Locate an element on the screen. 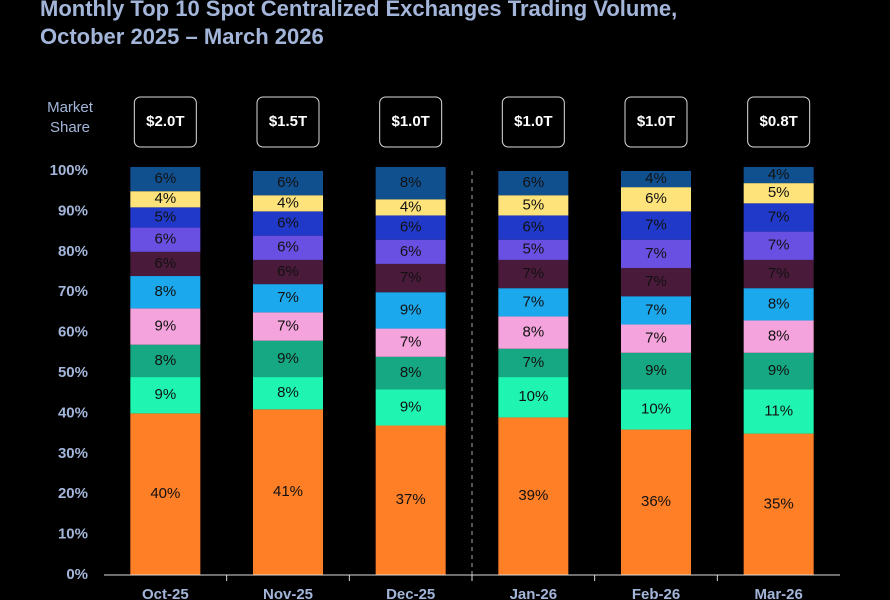  y-tick-label: 100% is located at coordinates (69, 170).